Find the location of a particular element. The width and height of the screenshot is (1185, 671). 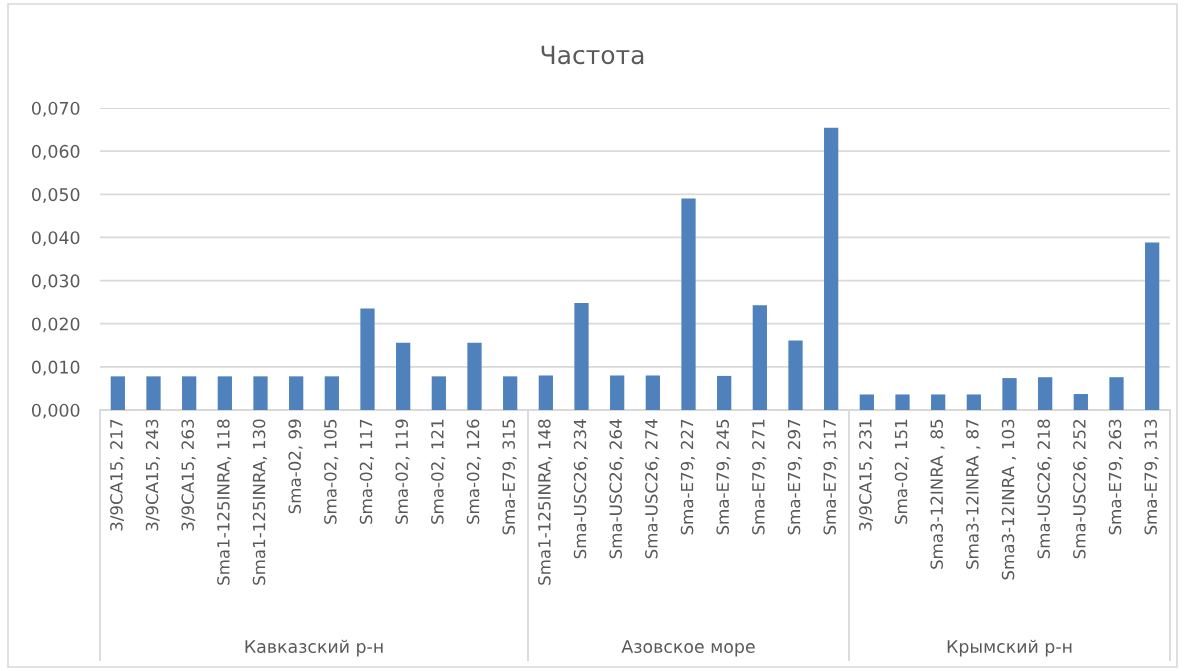

y-tick-label: 0,060 is located at coordinates (56, 152).